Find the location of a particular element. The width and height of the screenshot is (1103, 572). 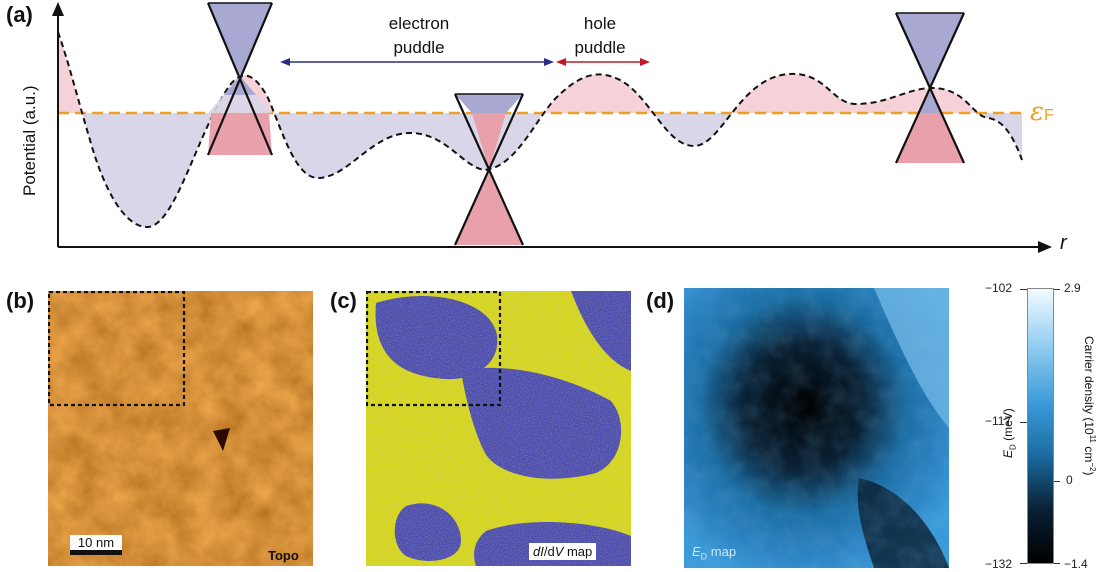

panel-b-label: (b) is located at coordinates (20, 300).